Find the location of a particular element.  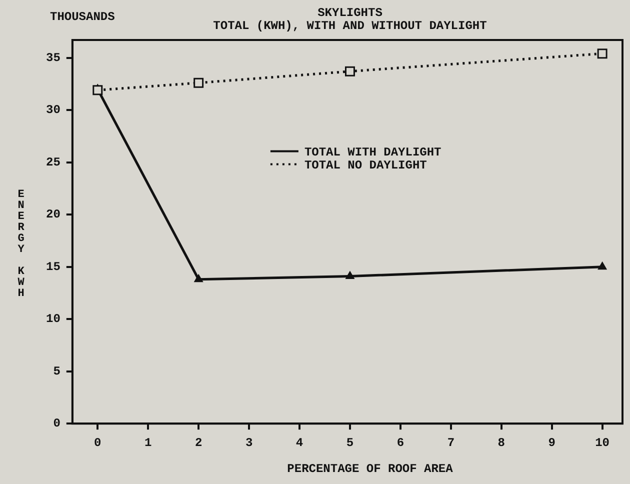

y-tick-label: 10 is located at coordinates (53, 319).